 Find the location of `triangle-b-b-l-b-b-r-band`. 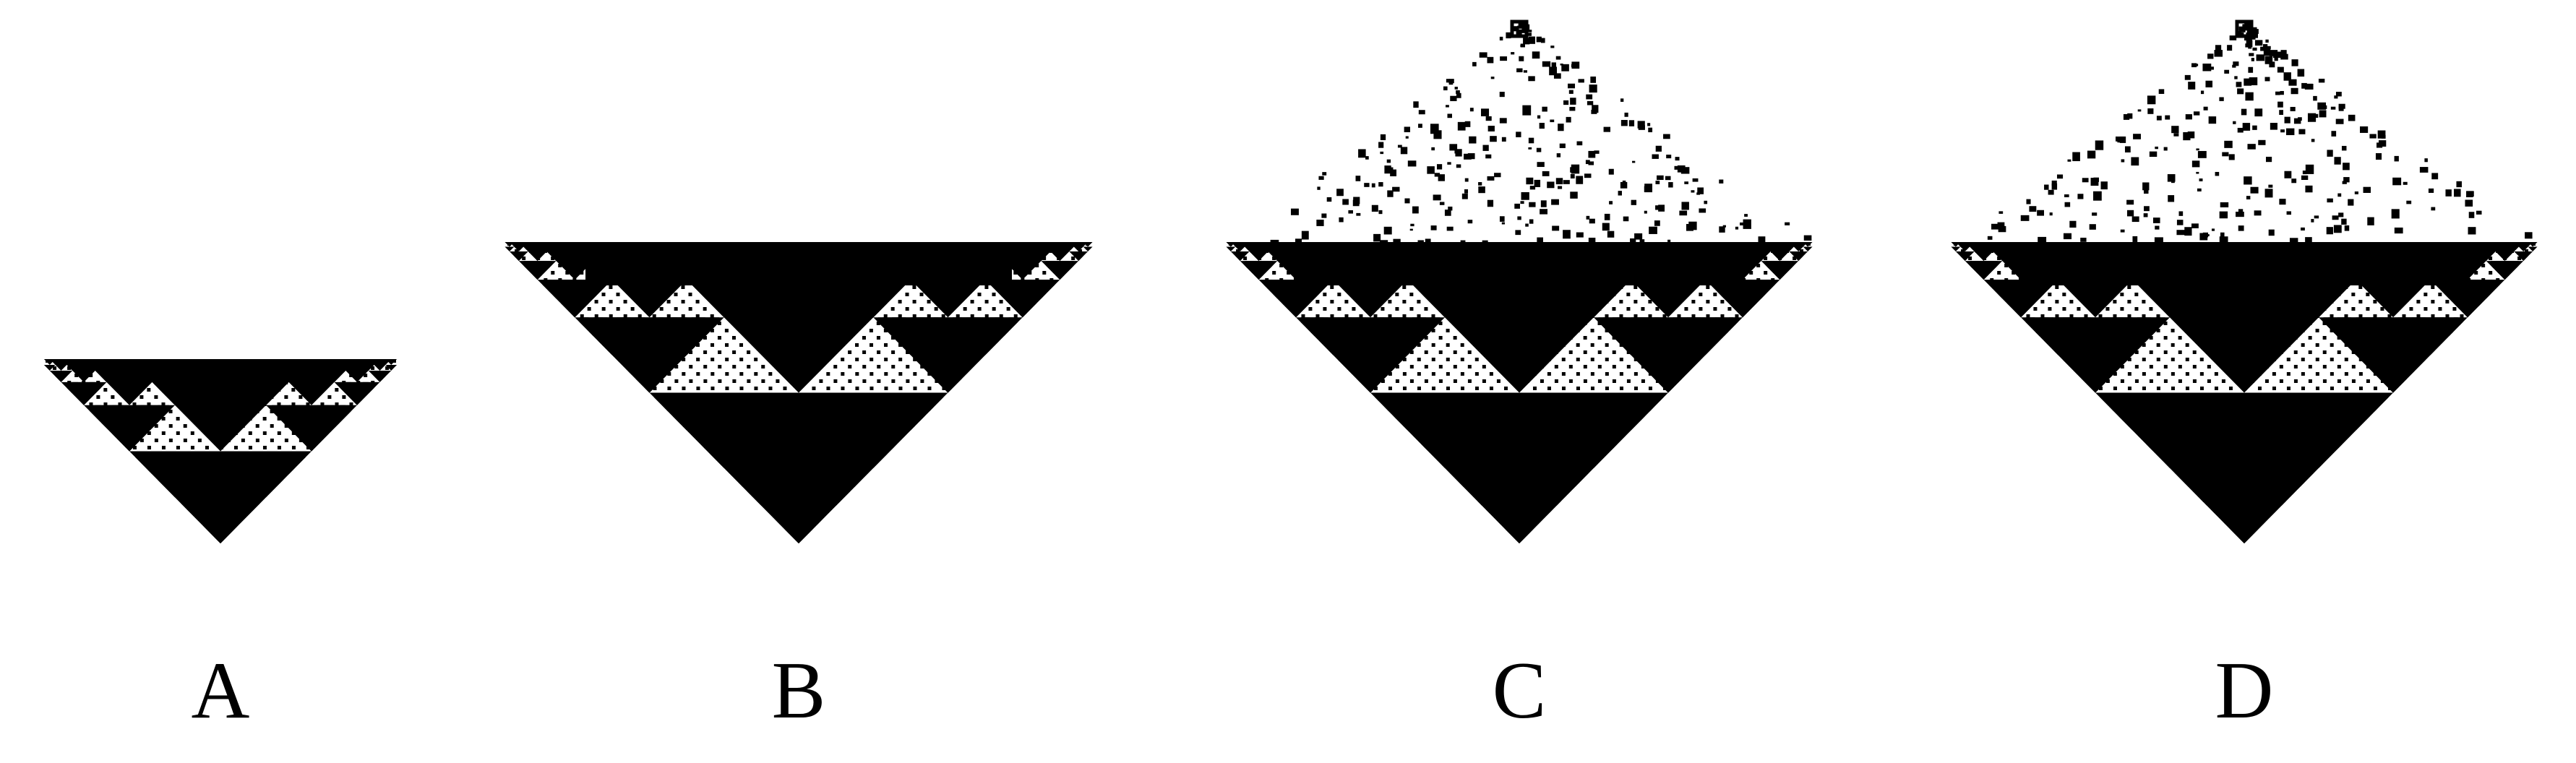

triangle-b-b-l-b-b-r-band is located at coordinates (734, 451).